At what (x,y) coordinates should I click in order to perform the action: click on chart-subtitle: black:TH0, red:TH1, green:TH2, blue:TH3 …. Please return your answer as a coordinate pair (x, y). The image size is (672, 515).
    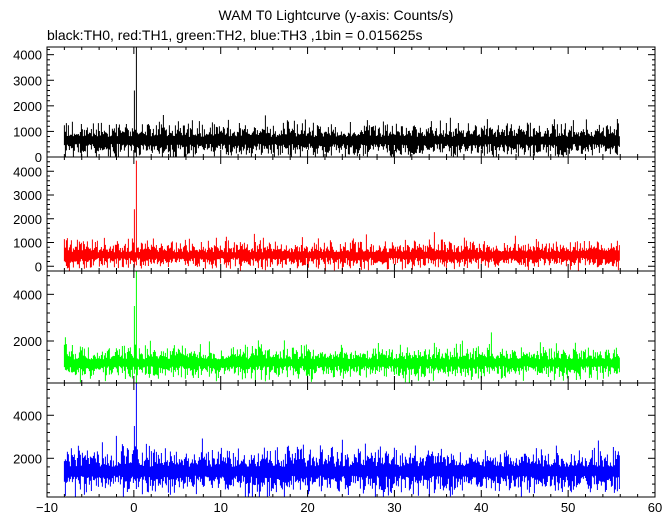
    Looking at the image, I should click on (235, 35).